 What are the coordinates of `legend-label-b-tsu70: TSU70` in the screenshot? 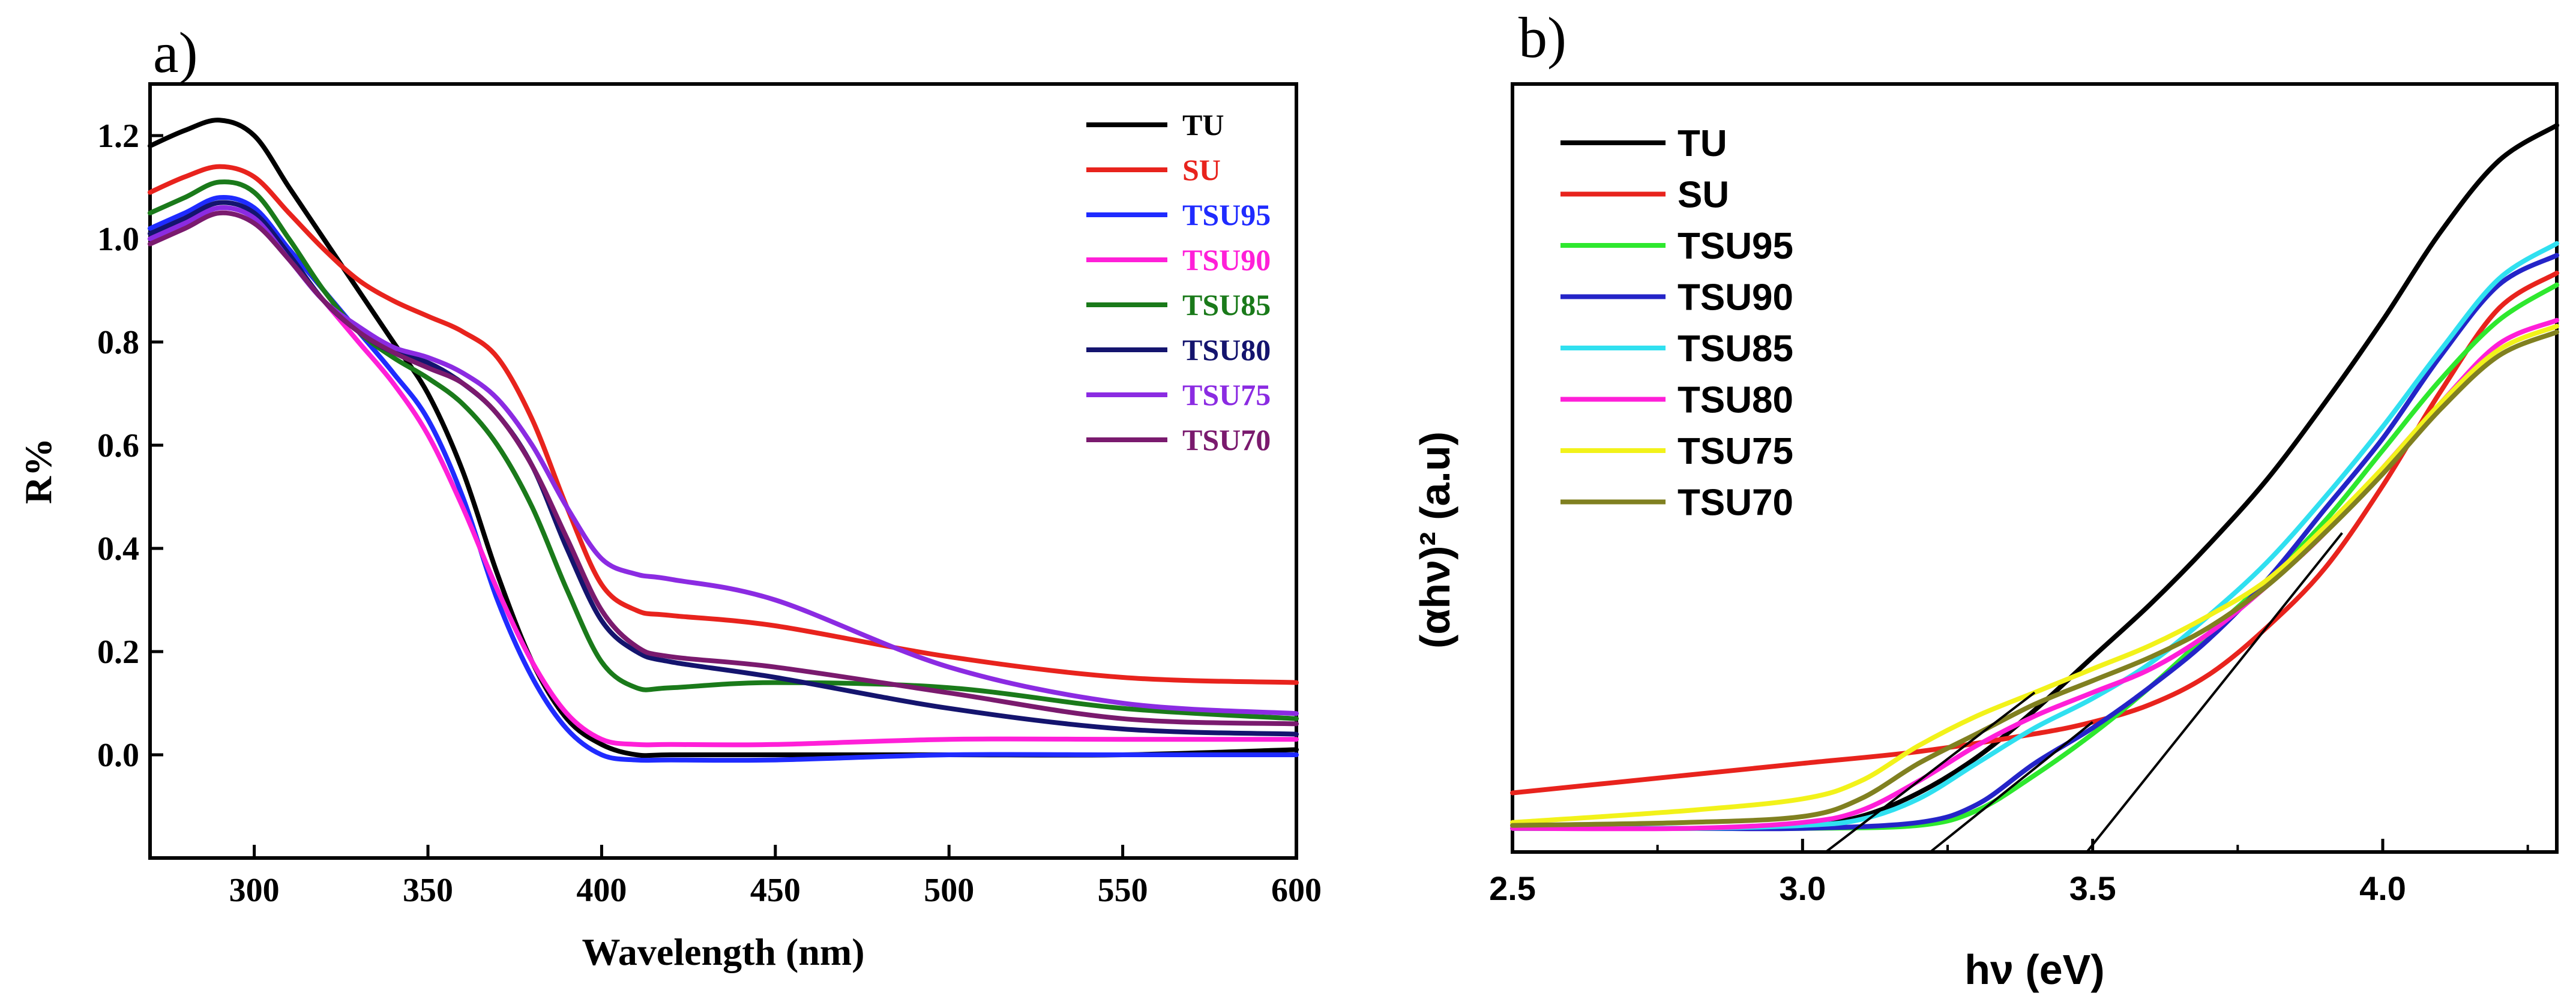 It's located at (1735, 503).